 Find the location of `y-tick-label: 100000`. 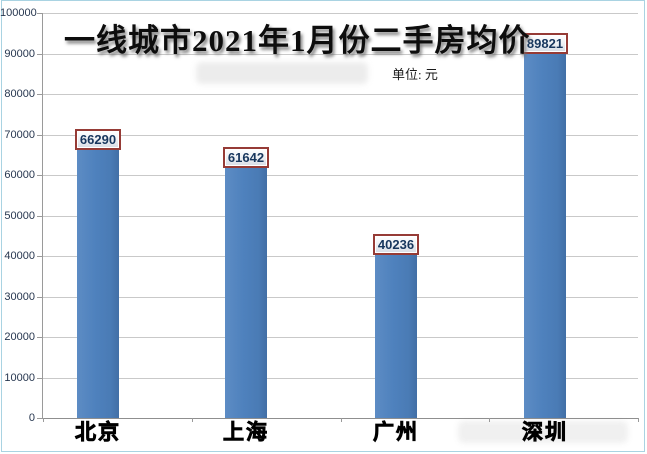

y-tick-label: 100000 is located at coordinates (18, 13).